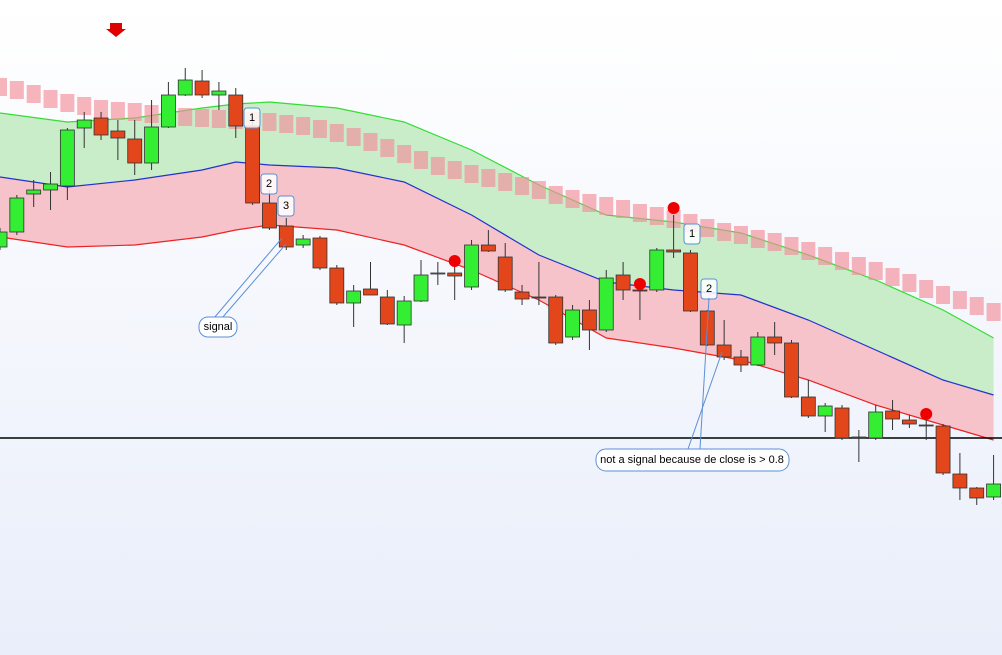 The height and width of the screenshot is (655, 1002). I want to click on label-text: 3, so click(286, 206).